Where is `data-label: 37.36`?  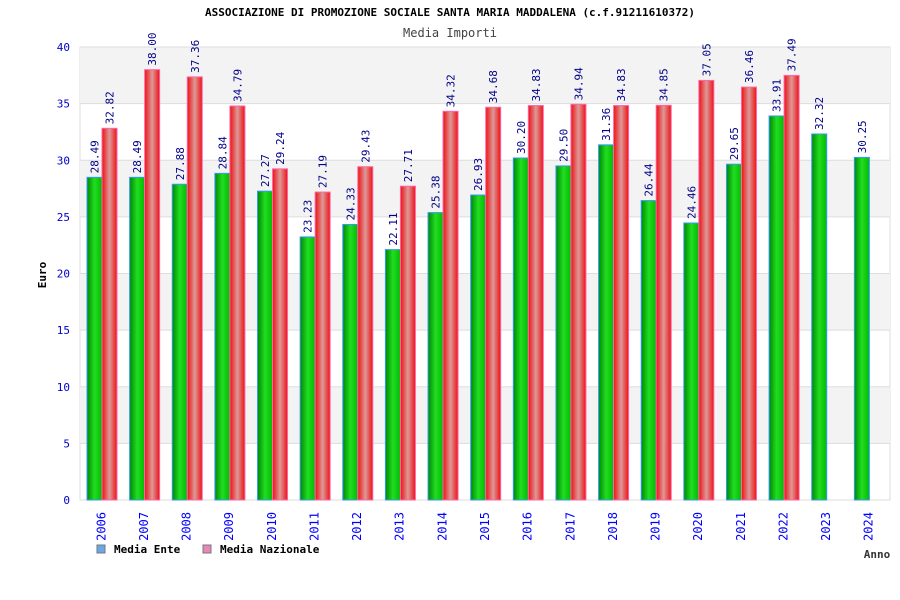
data-label: 37.36 is located at coordinates (195, 56).